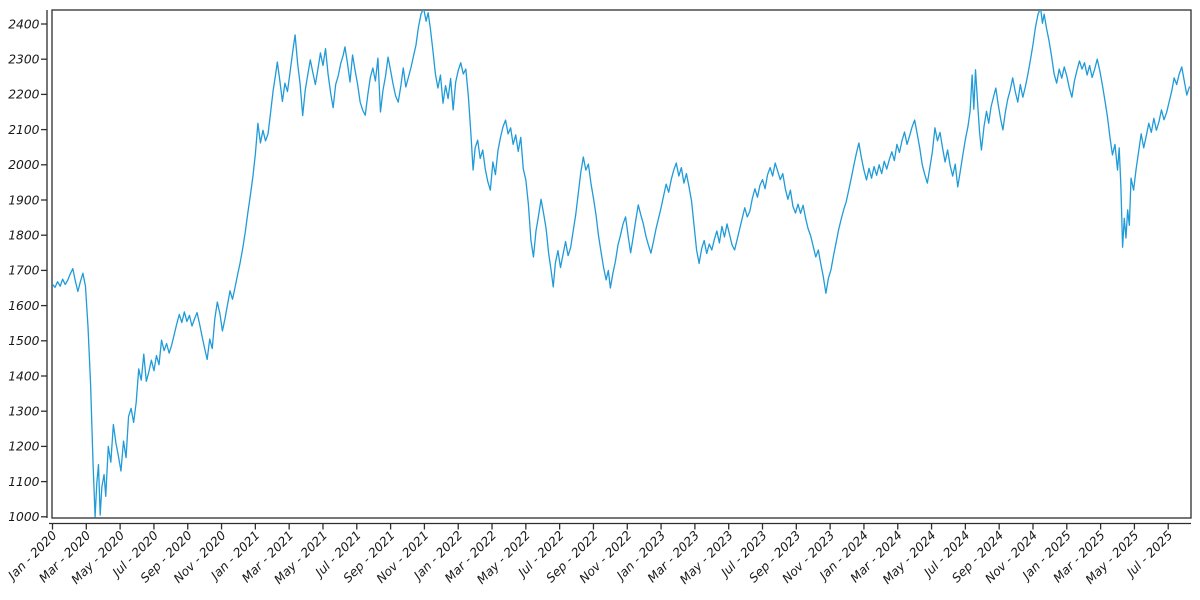  Describe the element at coordinates (23, 482) in the screenshot. I see `y-tick-label: 1100` at that location.